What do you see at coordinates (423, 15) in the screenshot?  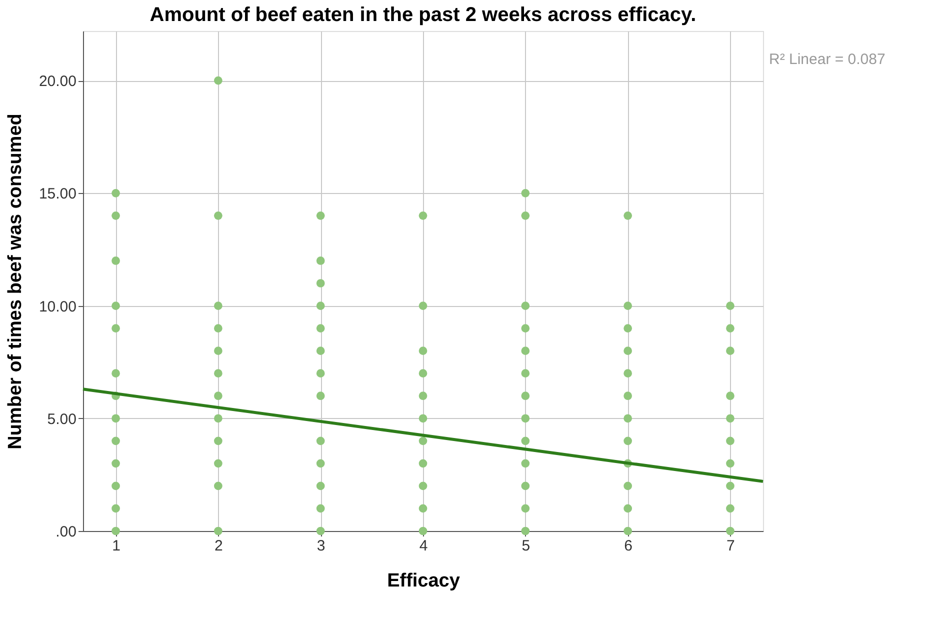 I see `chart-title: Amount of beef eaten in the past 2 weeks across efficacy.` at bounding box center [423, 15].